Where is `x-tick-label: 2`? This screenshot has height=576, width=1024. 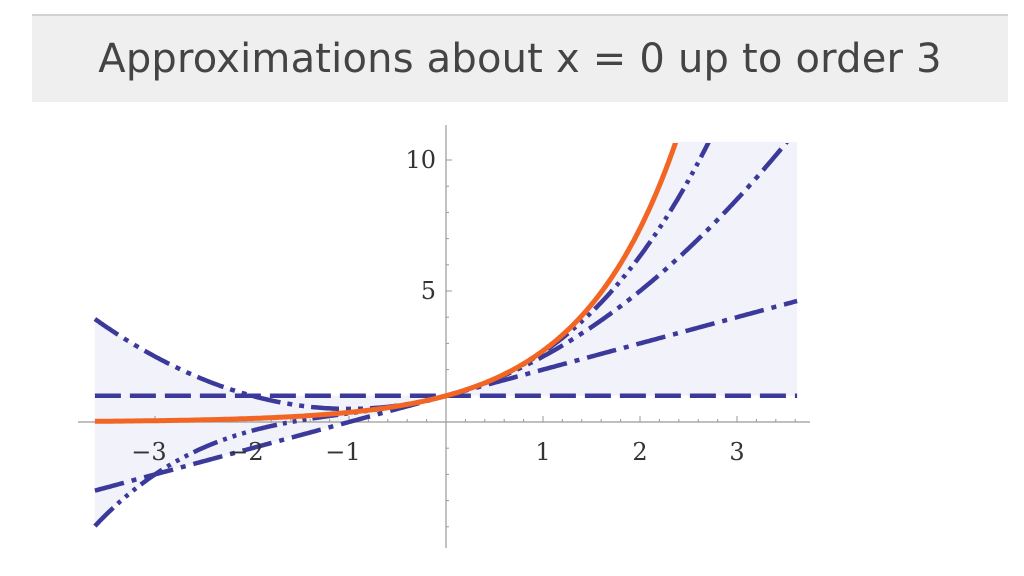
x-tick-label: 2 is located at coordinates (639, 452).